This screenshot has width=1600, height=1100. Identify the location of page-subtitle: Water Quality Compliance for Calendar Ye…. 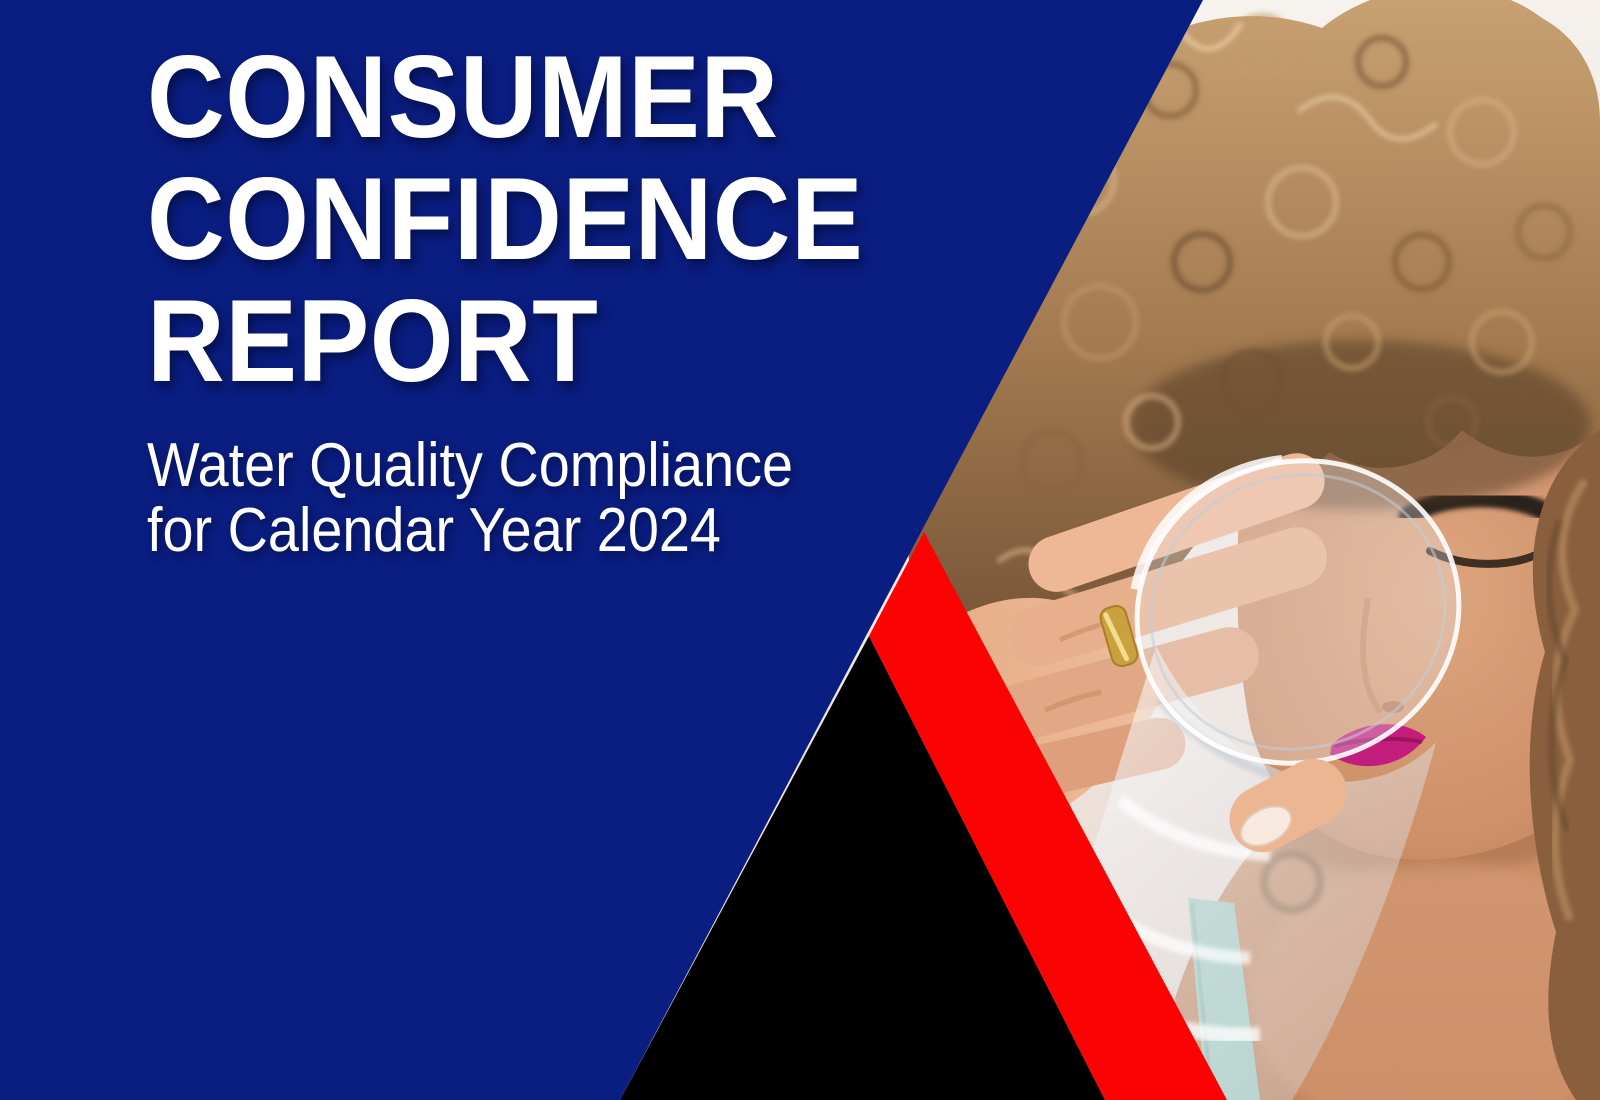
(470, 498).